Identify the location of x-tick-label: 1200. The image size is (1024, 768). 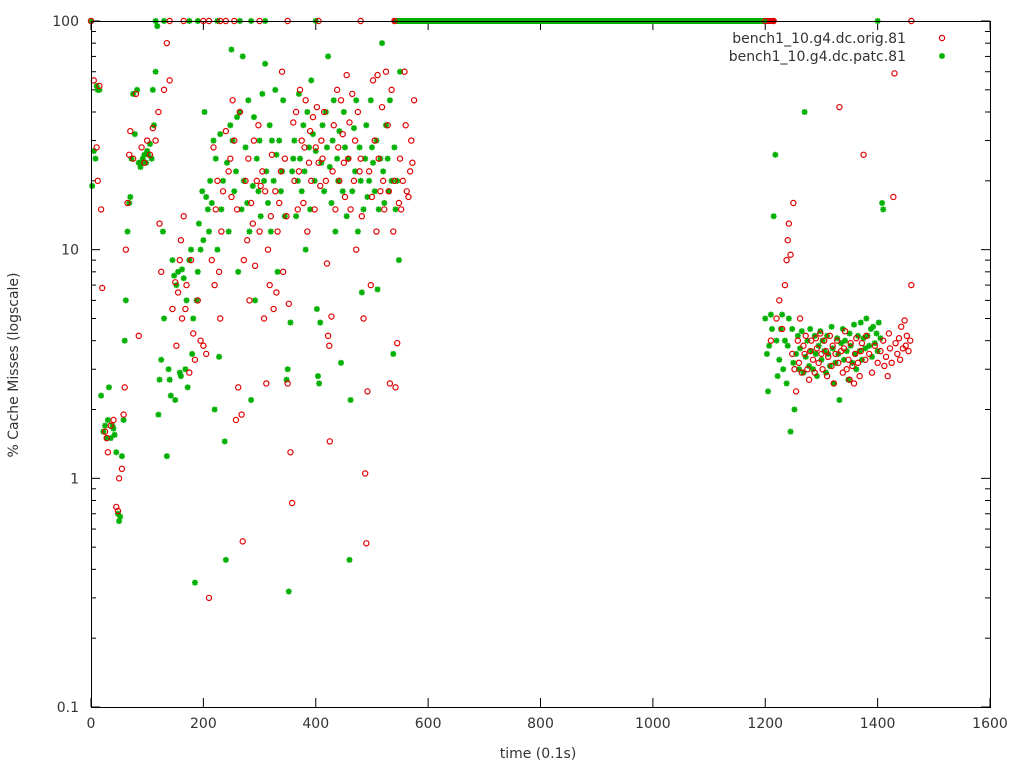
(765, 724).